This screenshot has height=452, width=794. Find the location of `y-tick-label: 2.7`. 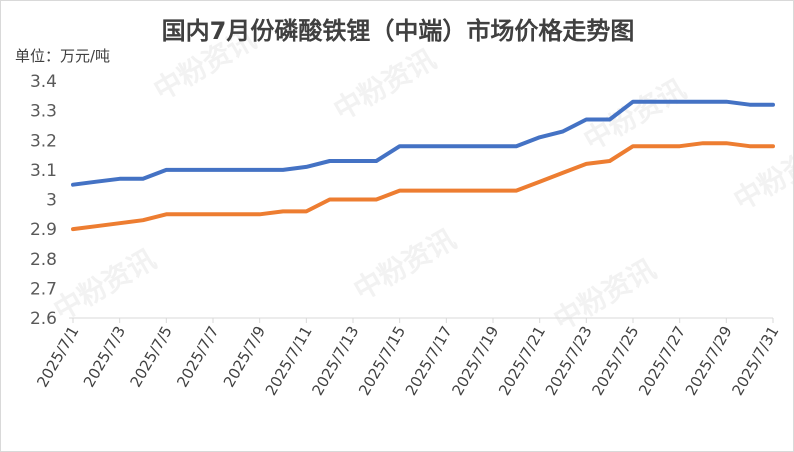

y-tick-label: 2.7 is located at coordinates (43, 289).